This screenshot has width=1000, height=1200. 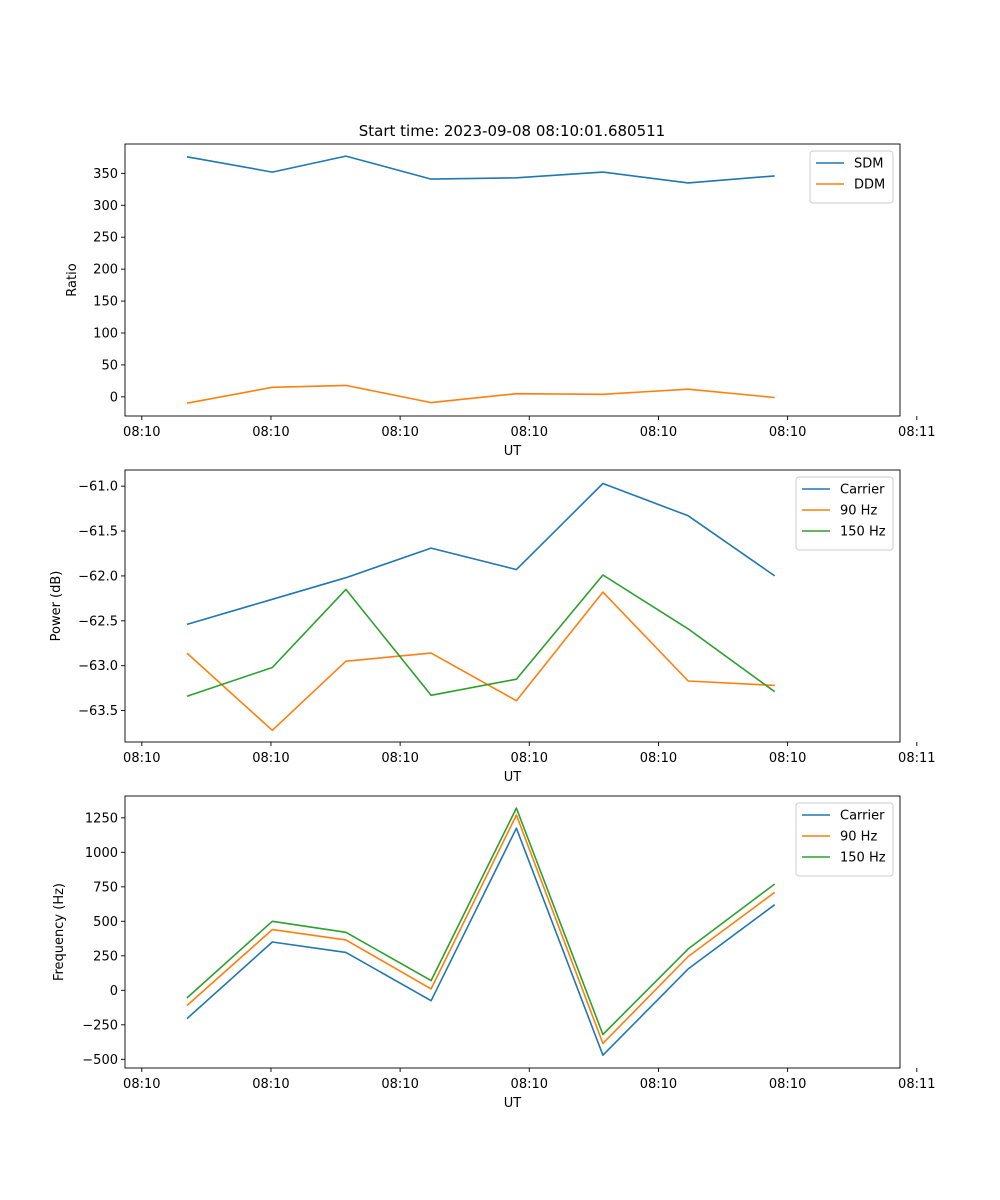 I want to click on y-tick-label: 300, so click(x=105, y=206).